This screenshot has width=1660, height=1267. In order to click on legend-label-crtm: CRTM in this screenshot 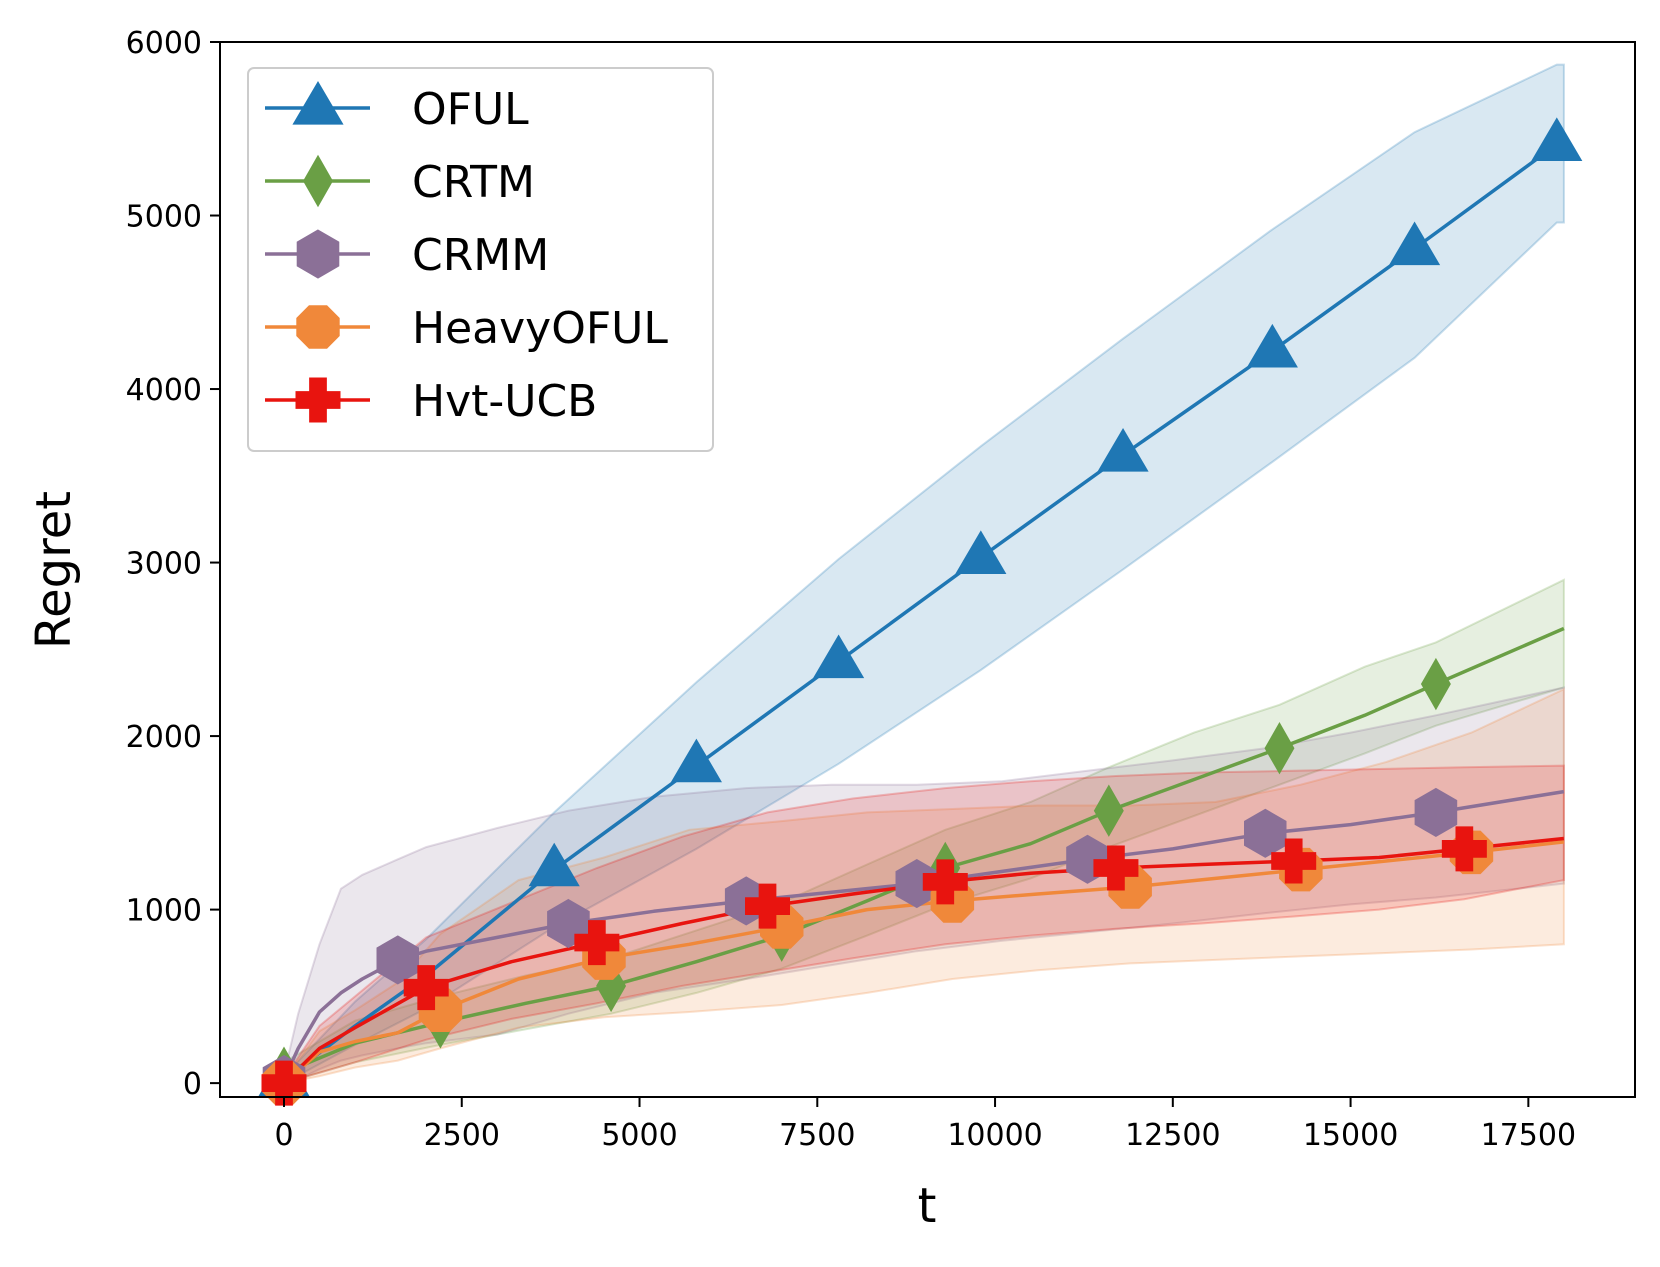, I will do `click(473, 182)`.